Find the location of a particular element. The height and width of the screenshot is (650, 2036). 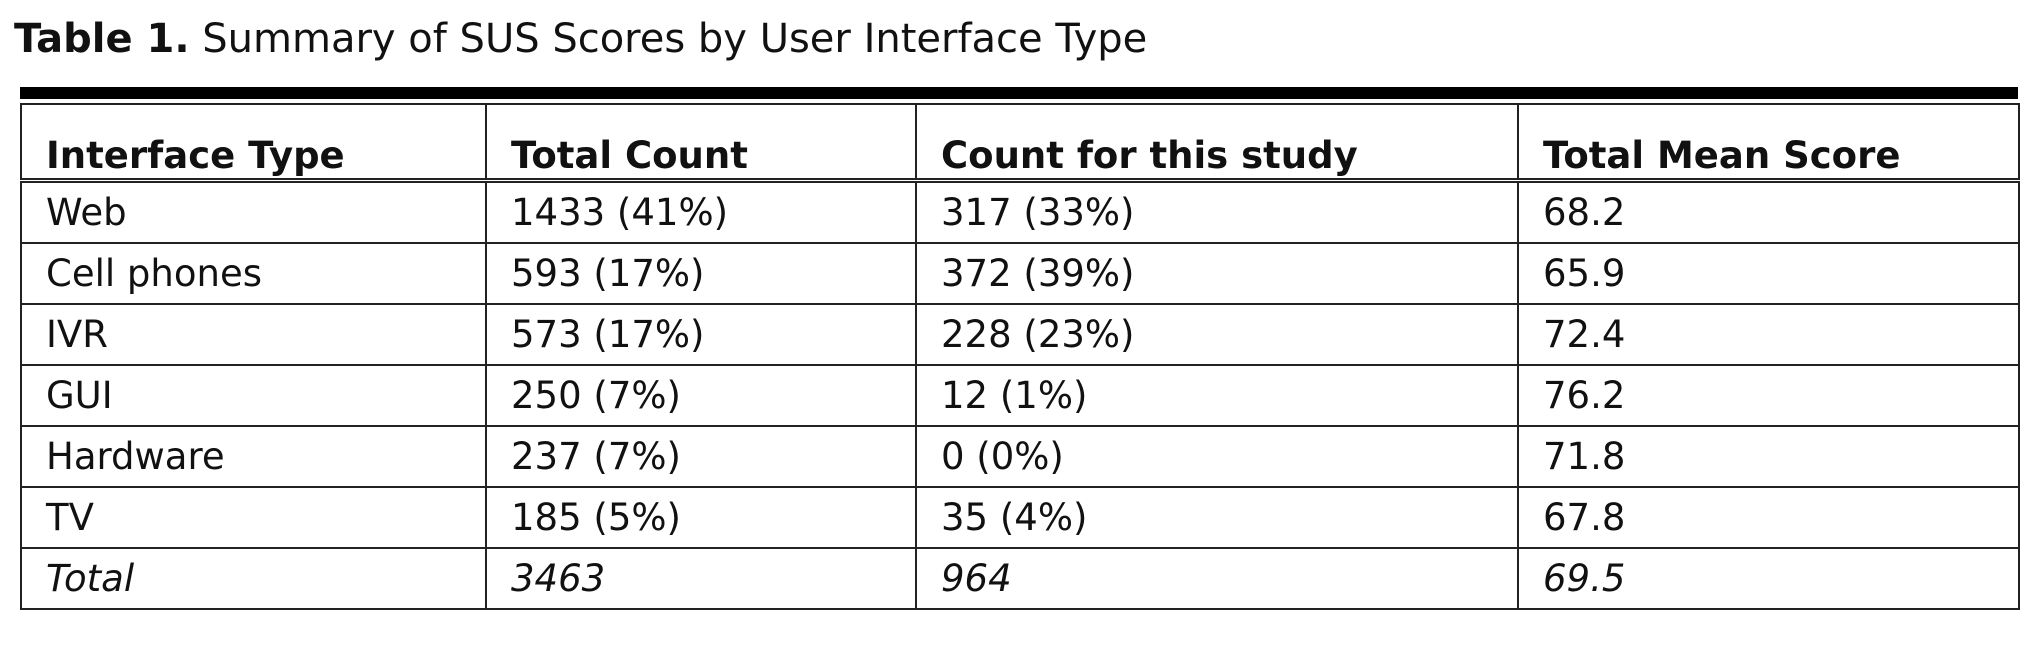

table-row: Hardware 237 (7%) 0 (0%) 71.8 is located at coordinates (1020, 456).